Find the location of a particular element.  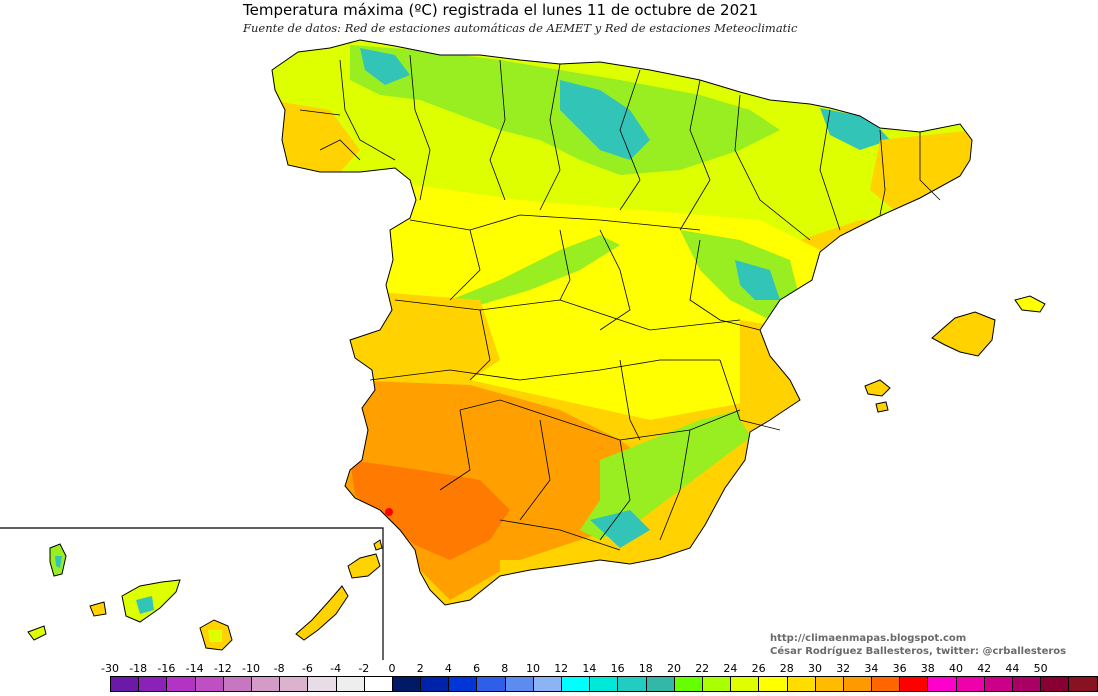

legend-label: 10 is located at coordinates (533, 668).